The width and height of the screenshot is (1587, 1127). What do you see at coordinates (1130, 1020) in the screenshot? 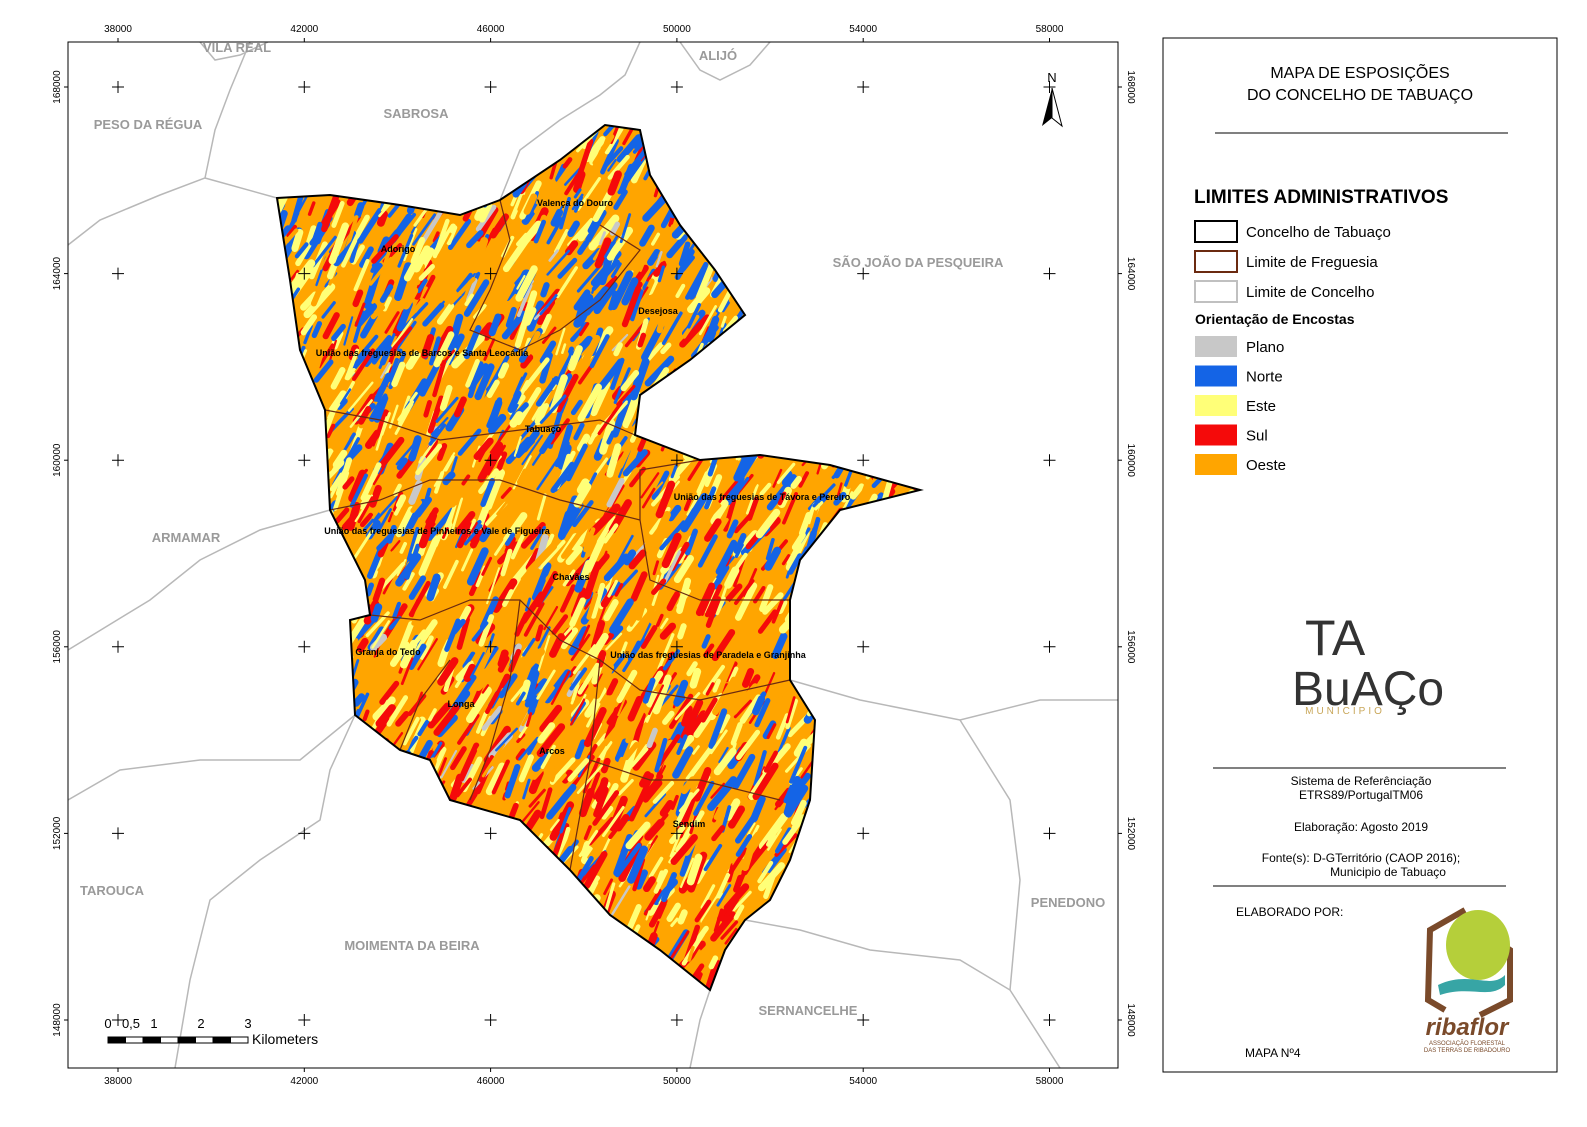
I see `y-tick-label: 148000` at bounding box center [1130, 1020].